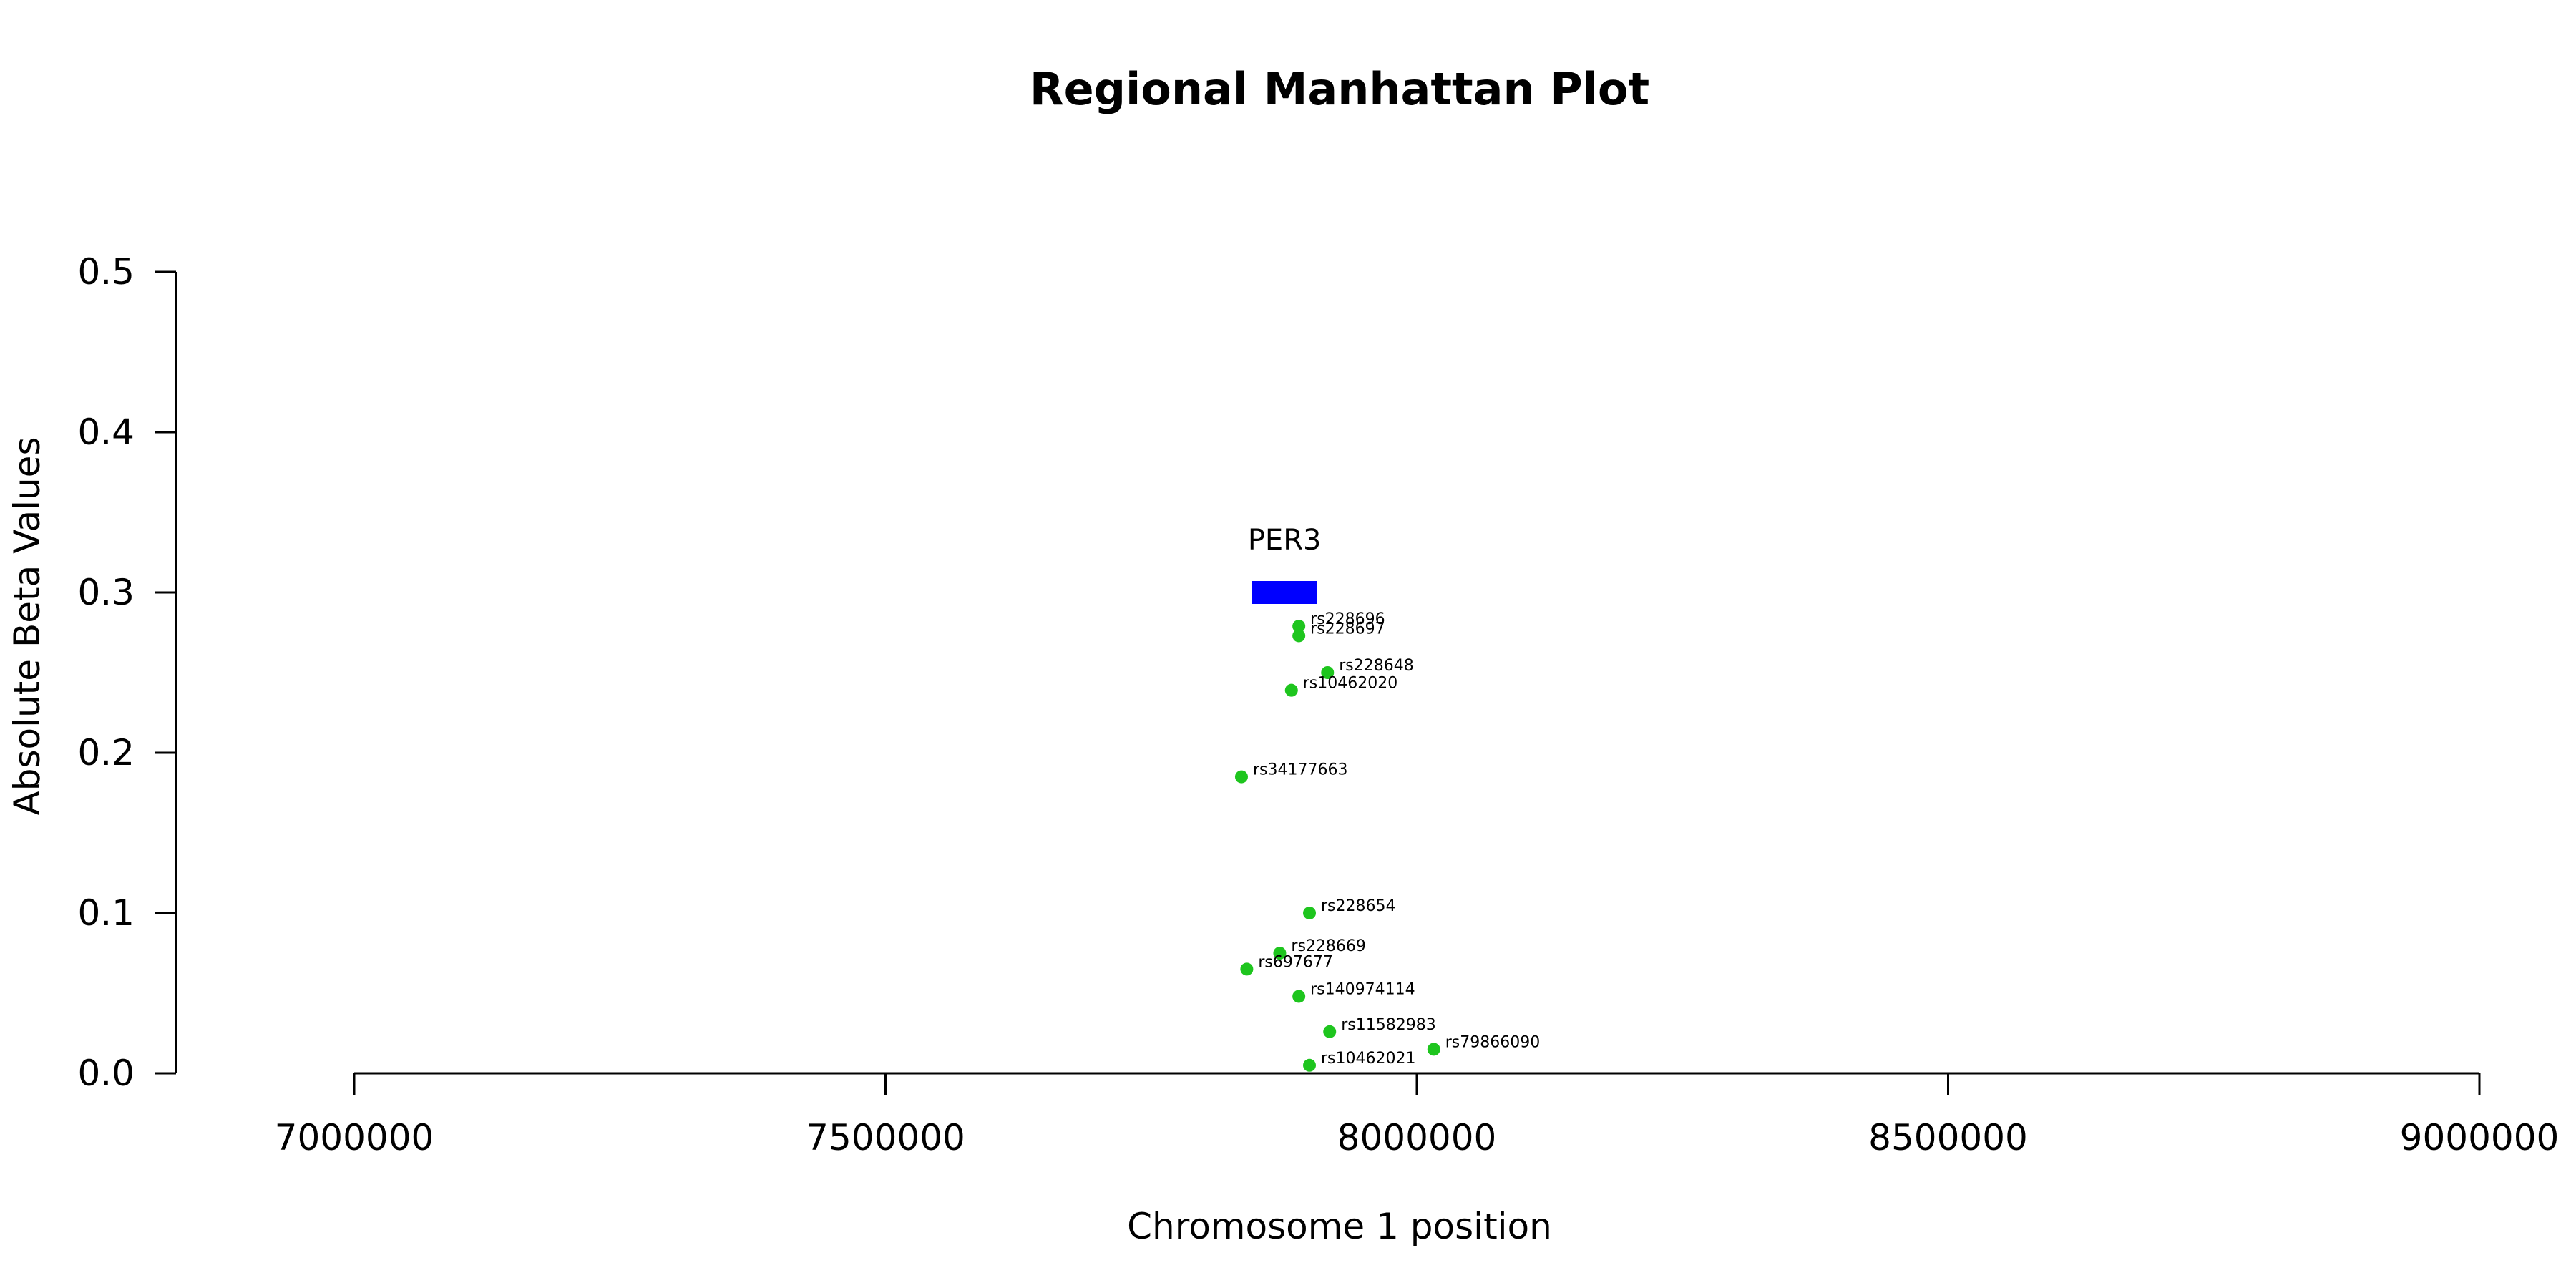 The image size is (2576, 1288). Describe the element at coordinates (1285, 540) in the screenshot. I see `gene-label: PER3` at that location.